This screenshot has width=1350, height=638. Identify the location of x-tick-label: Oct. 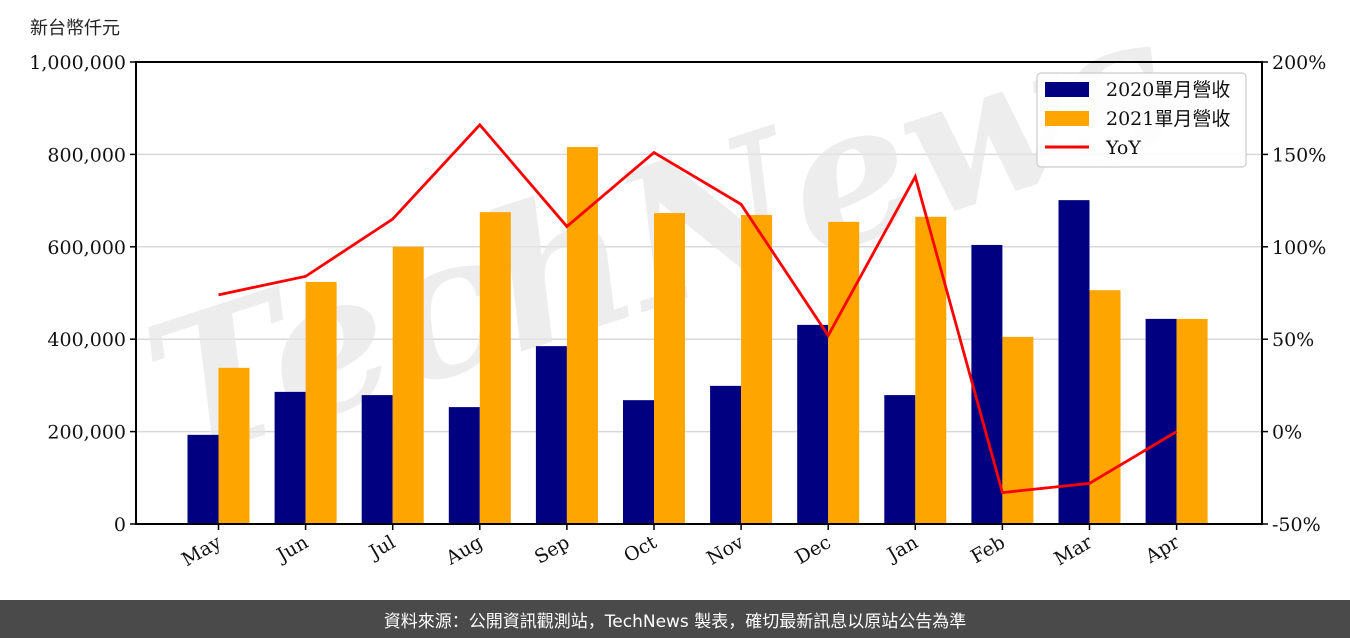
(640, 549).